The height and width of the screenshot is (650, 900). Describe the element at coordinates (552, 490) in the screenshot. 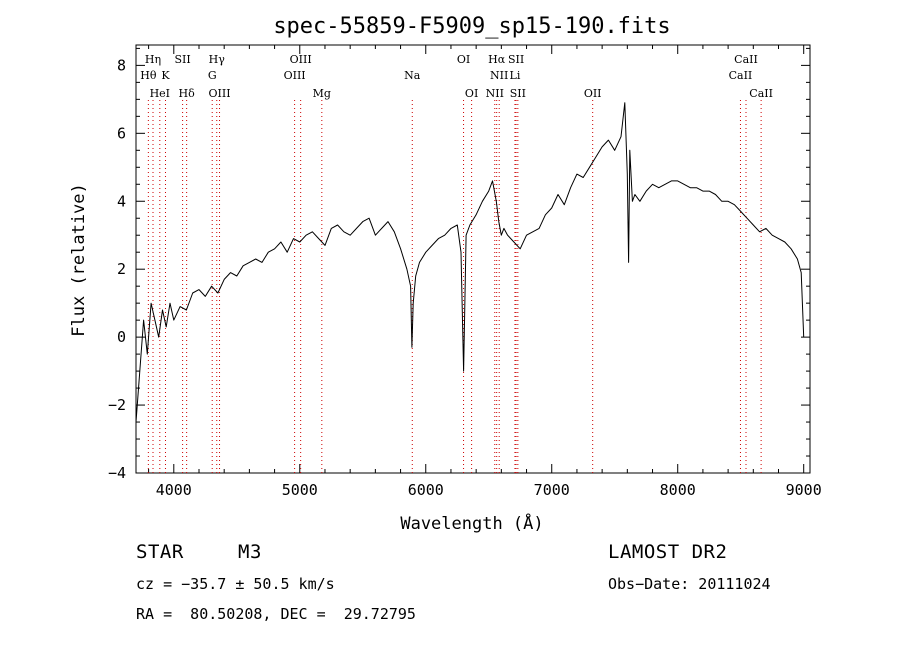

I see `x-tick-label: 7000` at that location.